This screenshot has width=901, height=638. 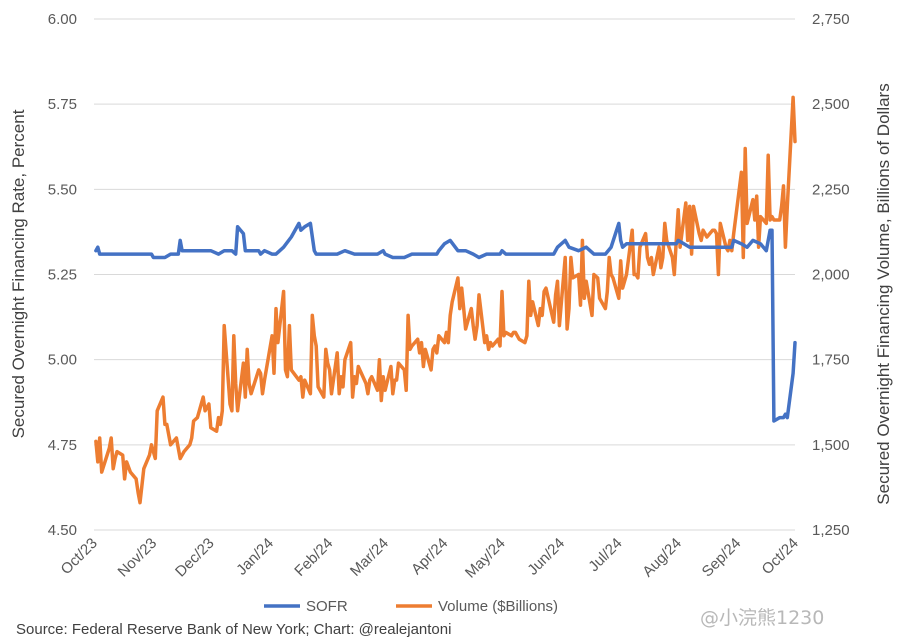 I want to click on left-tick-label: 5.25, so click(x=62, y=275).